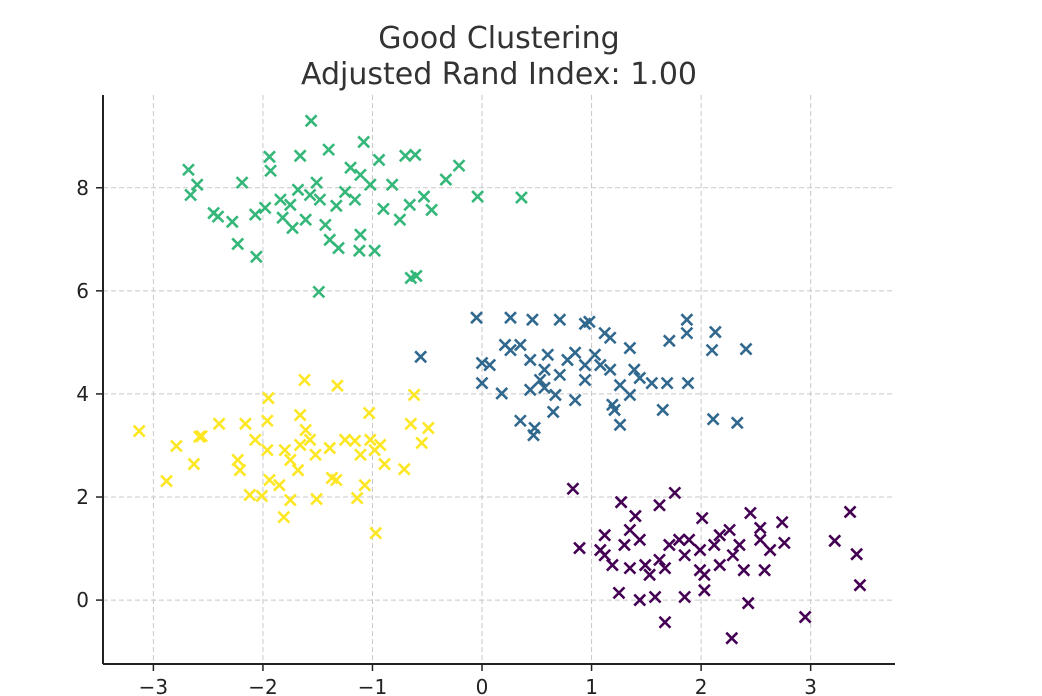 This screenshot has width=1042, height=696. Describe the element at coordinates (701, 685) in the screenshot. I see `x-tick-label: 2` at that location.